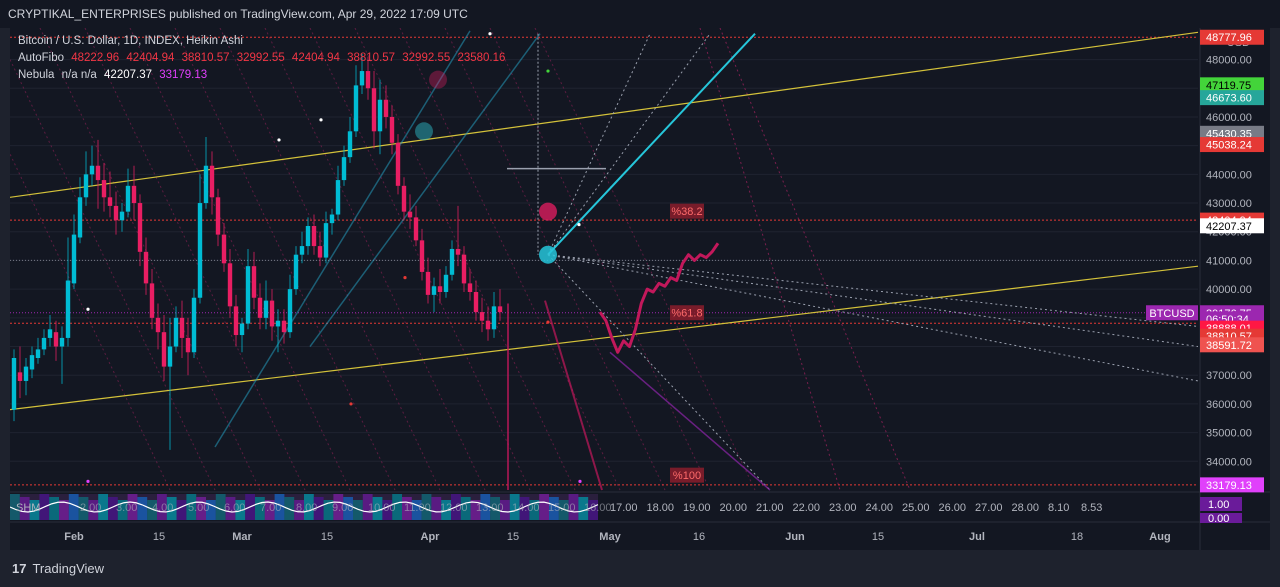 The image size is (1280, 587). Describe the element at coordinates (126, 508) in the screenshot. I see `indicator-value: 3.00` at that location.